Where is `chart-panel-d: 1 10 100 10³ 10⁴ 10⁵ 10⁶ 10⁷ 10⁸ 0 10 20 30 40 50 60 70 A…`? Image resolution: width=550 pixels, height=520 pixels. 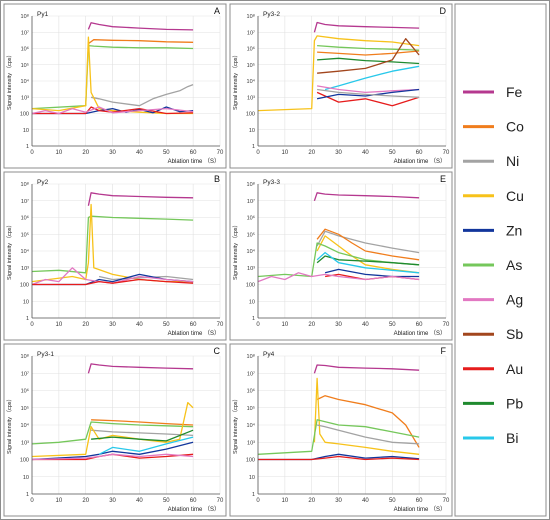 chart-panel-d: 1 10 100 10³ 10⁴ 10⁵ 10⁶ 10⁷ 10⁸ 0 10 20 30 40 50 60 70 A… is located at coordinates (341, 86).